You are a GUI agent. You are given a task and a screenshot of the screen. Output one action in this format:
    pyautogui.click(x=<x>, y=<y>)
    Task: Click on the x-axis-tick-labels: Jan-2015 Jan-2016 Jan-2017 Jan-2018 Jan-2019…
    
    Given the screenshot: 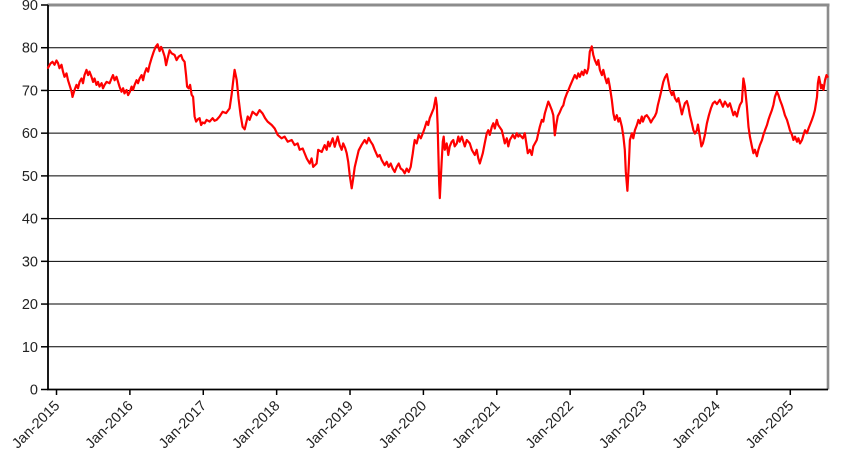 What is the action you would take?
    pyautogui.click(x=403, y=425)
    